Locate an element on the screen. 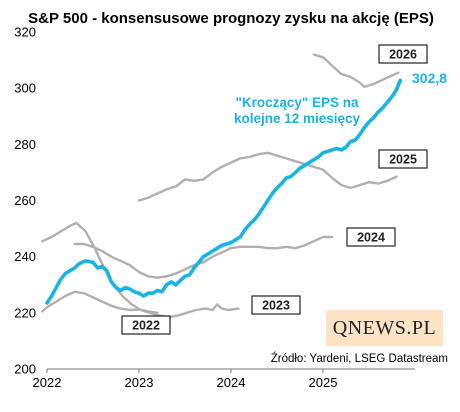  year-box-label: 2022 is located at coordinates (146, 326).